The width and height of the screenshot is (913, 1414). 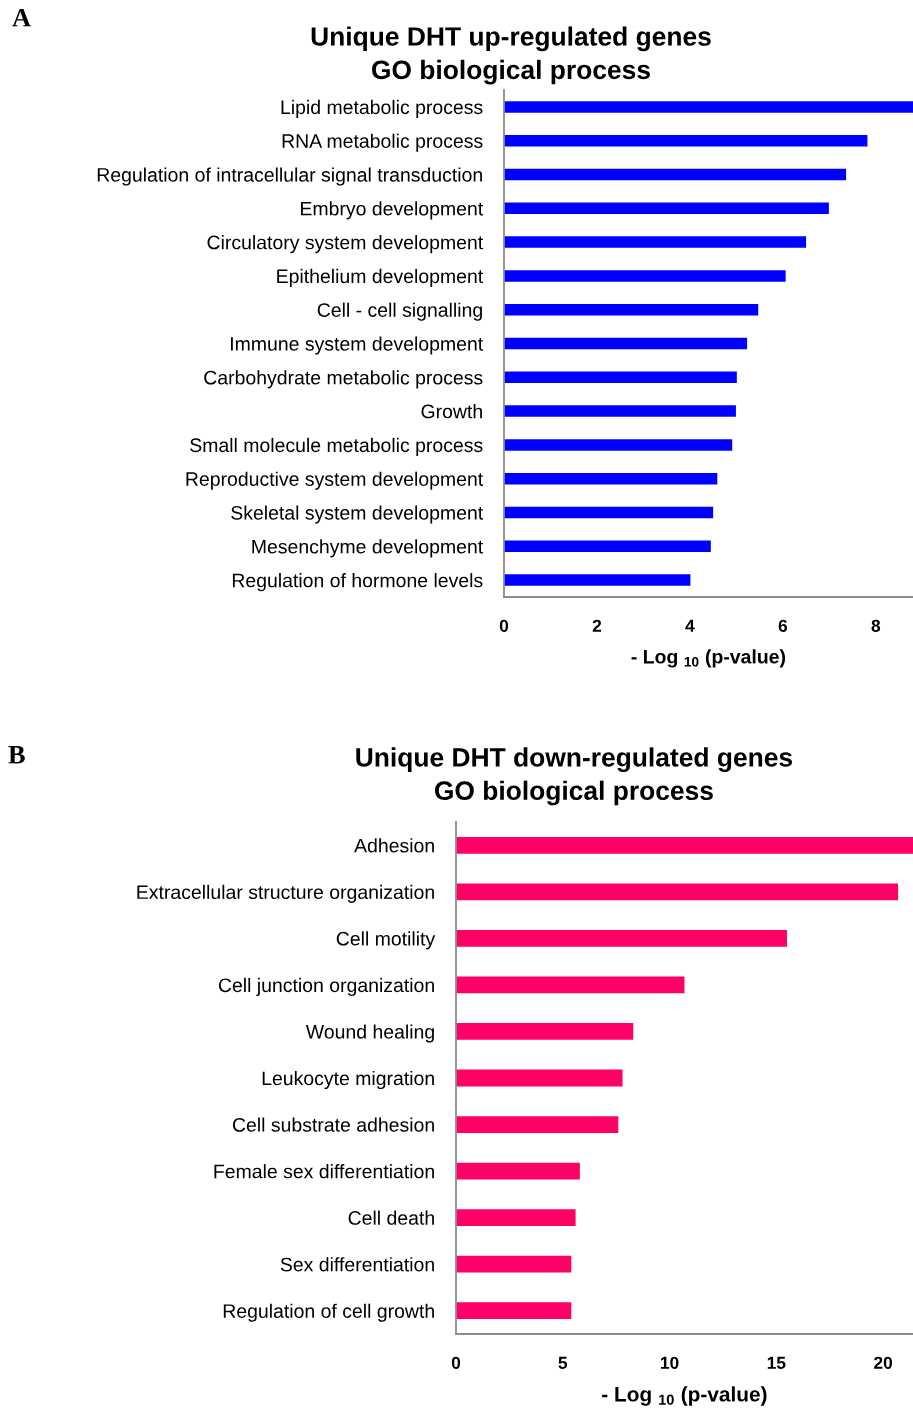 I want to click on y-tick-label: Mesenchyme development, so click(x=368, y=548).